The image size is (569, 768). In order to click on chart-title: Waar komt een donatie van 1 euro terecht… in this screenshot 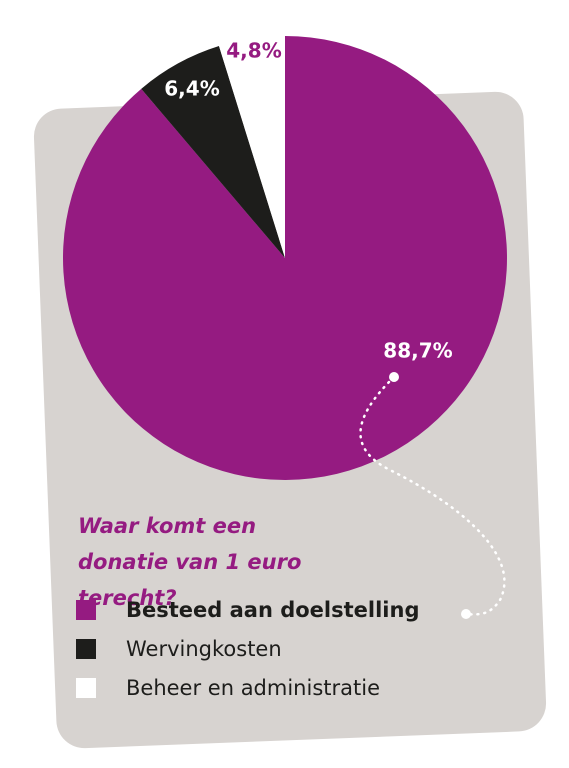, I will do `click(190, 562)`.